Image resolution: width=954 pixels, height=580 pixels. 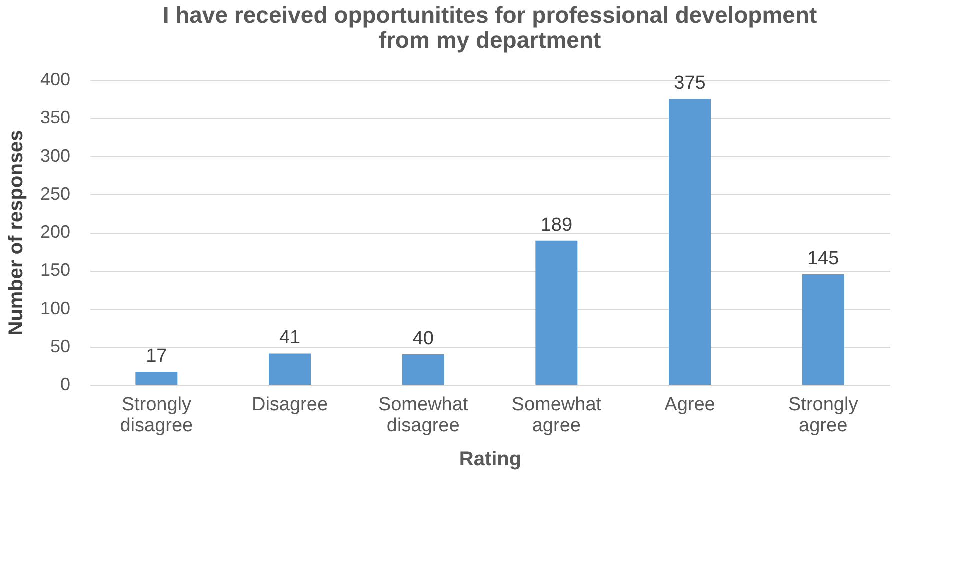 I want to click on data-label: 17, so click(x=157, y=357).